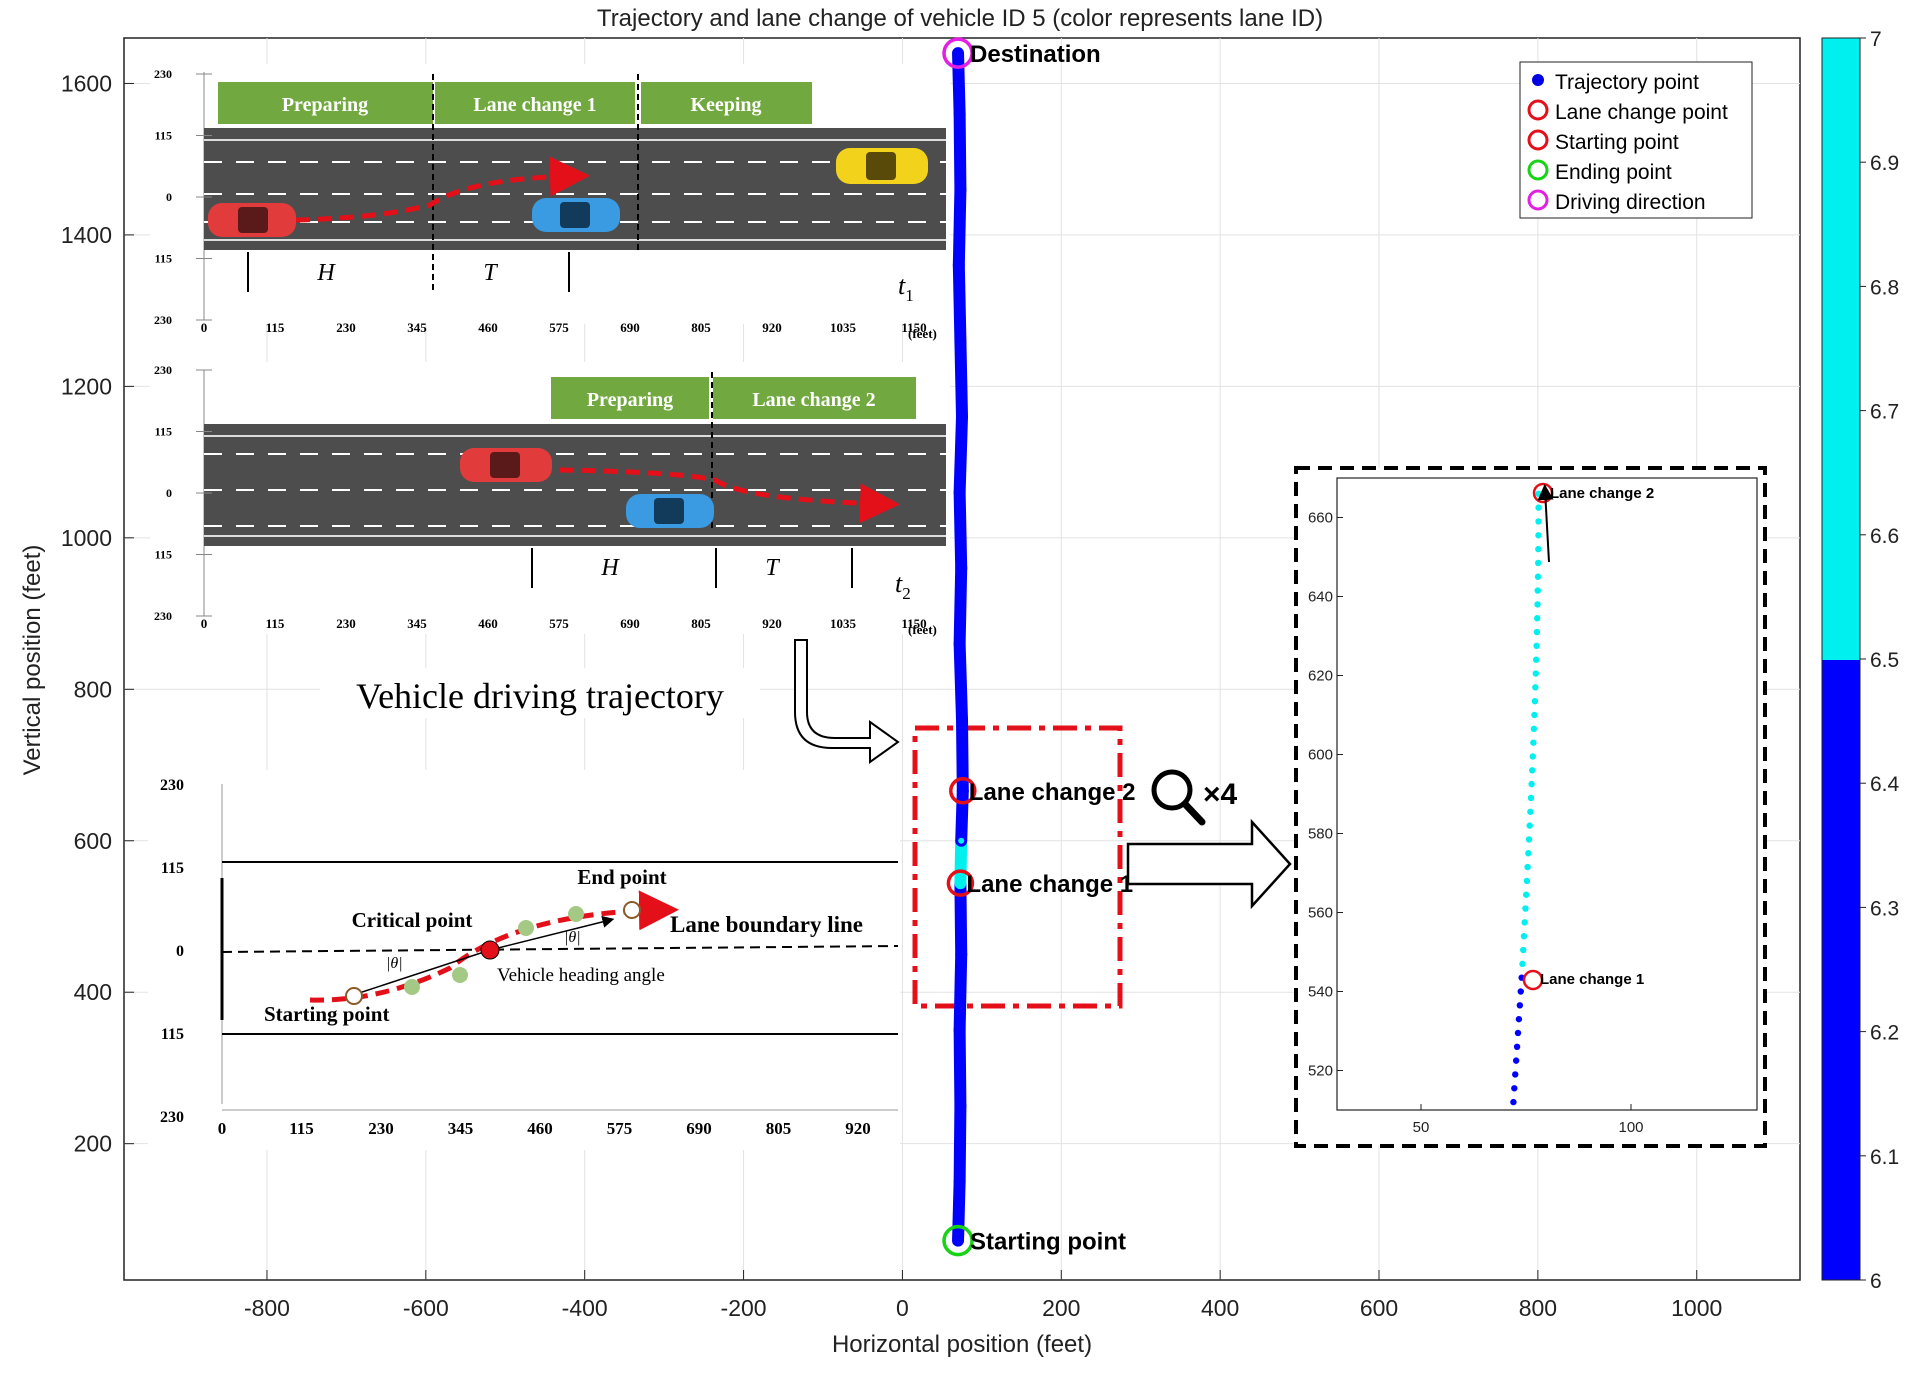 Image resolution: width=1905 pixels, height=1374 pixels. Describe the element at coordinates (86, 235) in the screenshot. I see `y-tick-label: 1400` at that location.